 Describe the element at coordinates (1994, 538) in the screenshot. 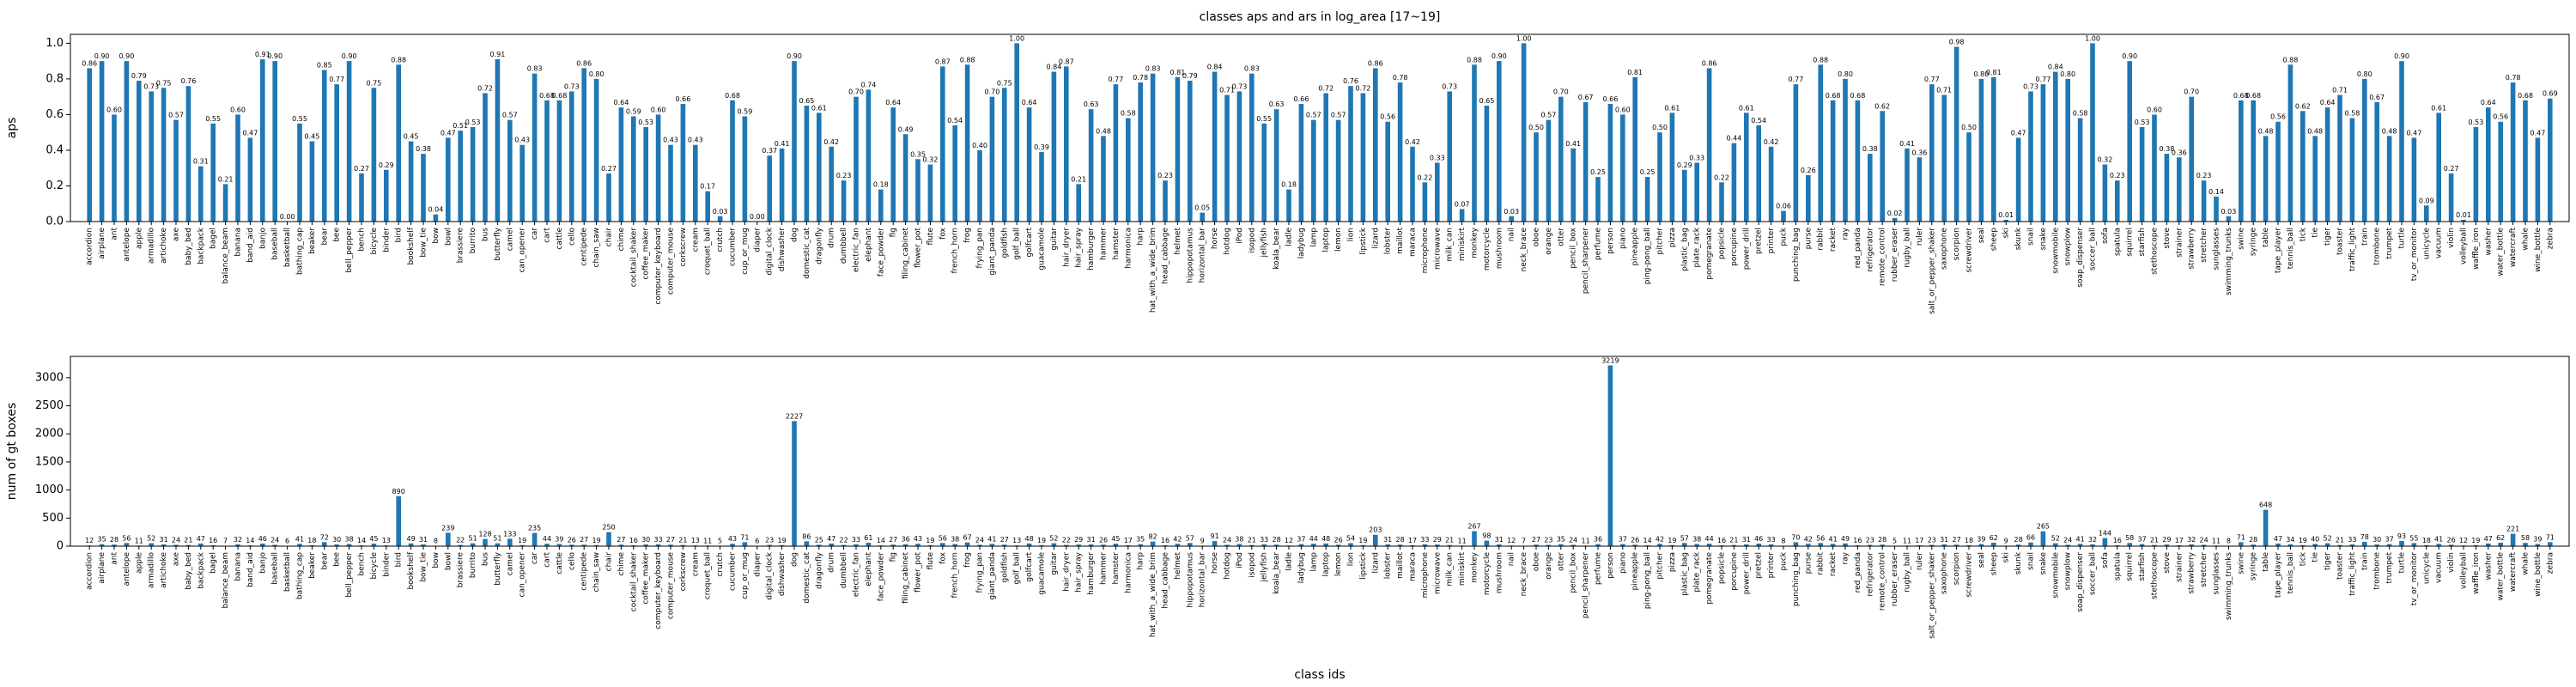

I see `value-label: 62` at that location.